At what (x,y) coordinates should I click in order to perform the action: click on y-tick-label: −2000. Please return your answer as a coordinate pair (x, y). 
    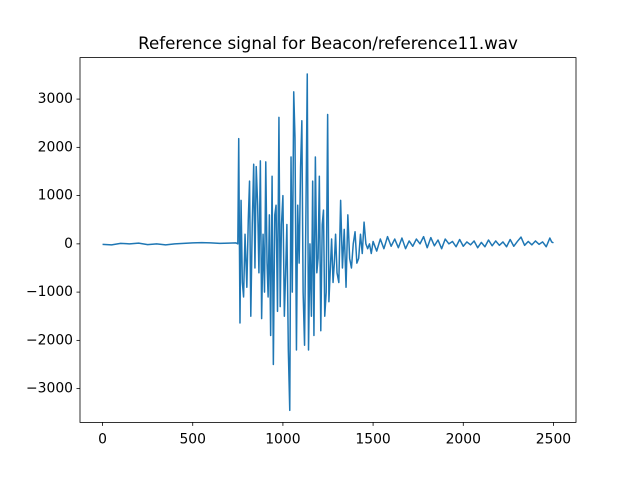
    Looking at the image, I should click on (49, 340).